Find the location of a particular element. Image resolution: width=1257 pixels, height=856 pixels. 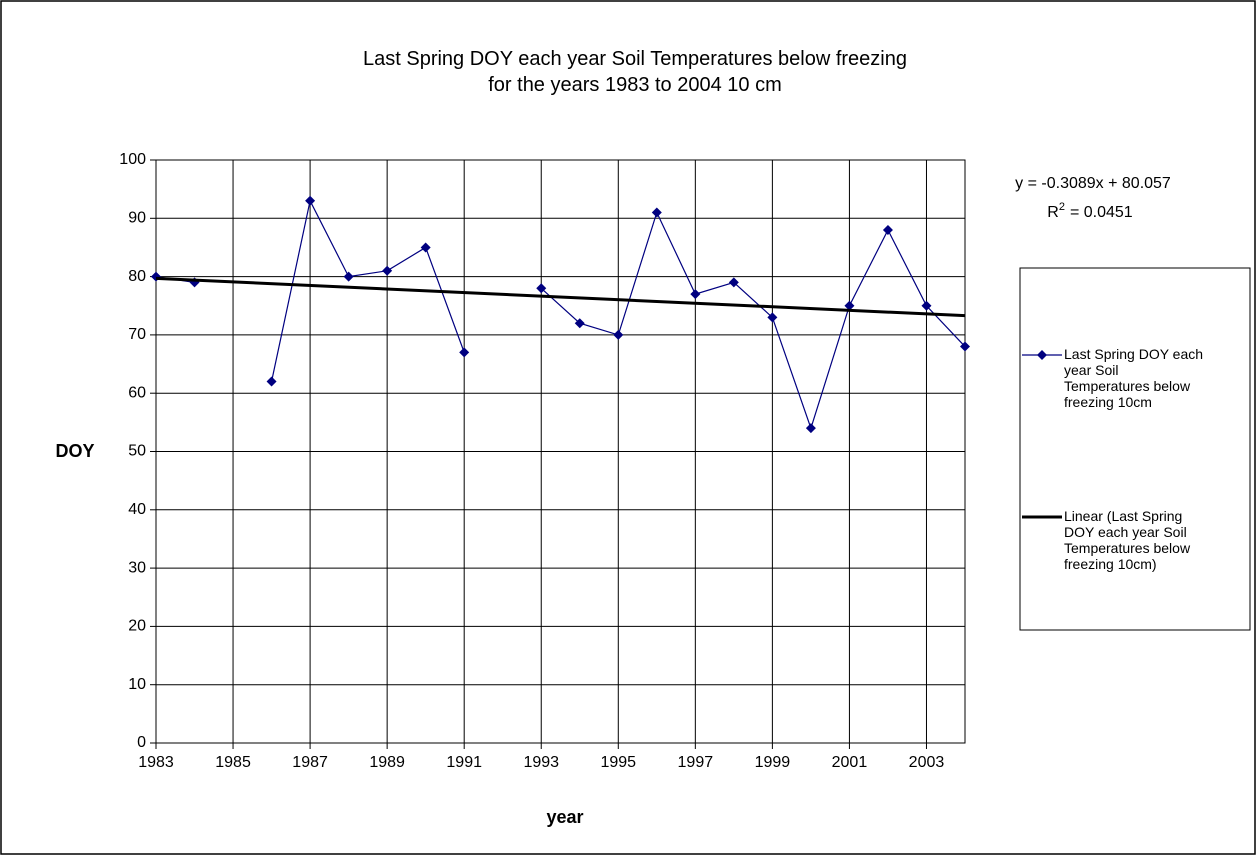

trend-equation: y = -0.3089x + 80.057 is located at coordinates (1093, 183).